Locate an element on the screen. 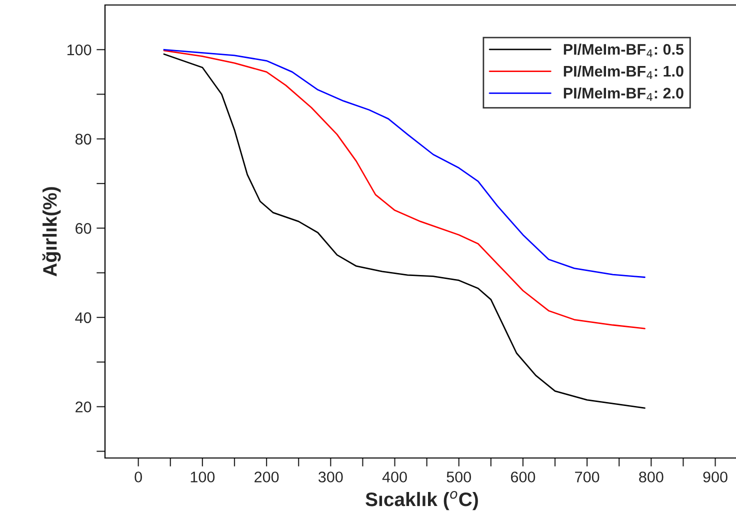 The image size is (736, 531). x-tick-label: 0 is located at coordinates (138, 477).